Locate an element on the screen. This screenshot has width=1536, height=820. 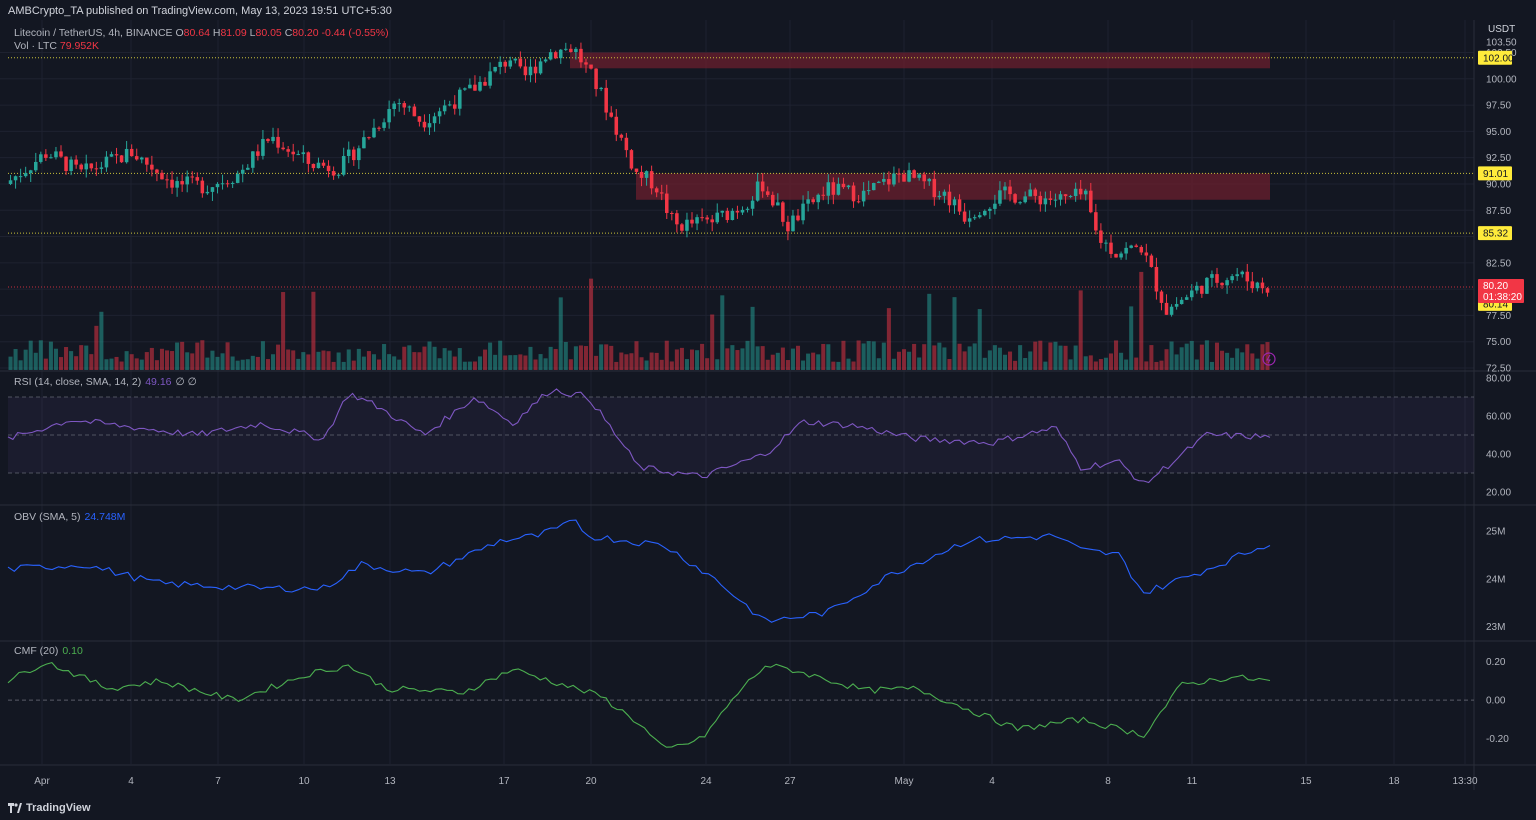
current-price-badge is located at coordinates (1501, 291).